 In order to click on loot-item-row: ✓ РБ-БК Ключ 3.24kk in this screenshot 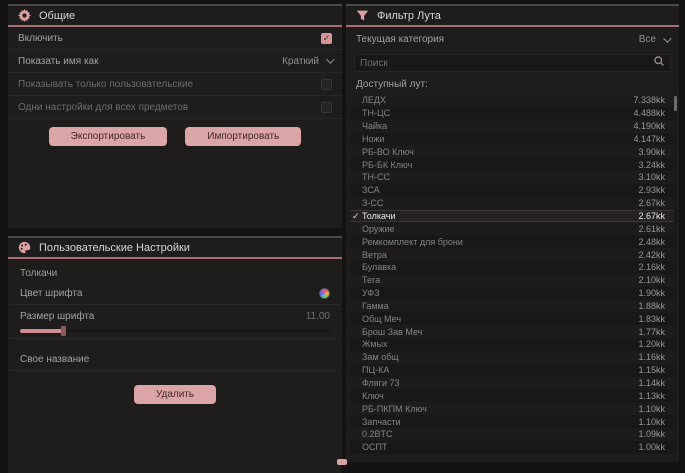, I will do `click(513, 165)`.